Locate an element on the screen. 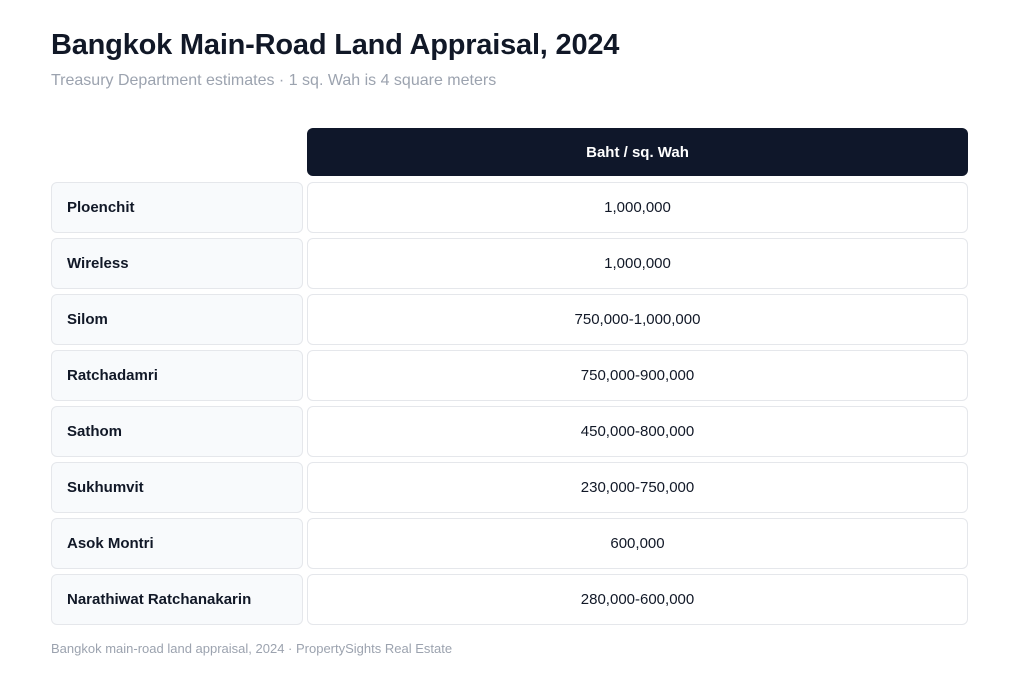  row-label: Ploenchit is located at coordinates (177, 207).